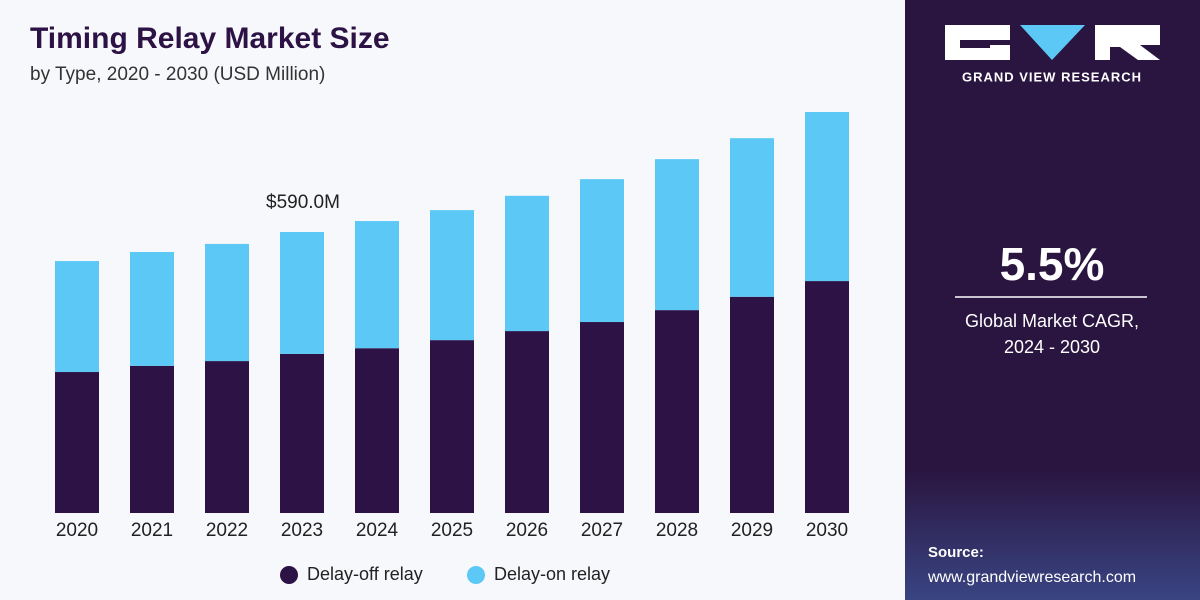 Image resolution: width=1200 pixels, height=600 pixels. What do you see at coordinates (827, 530) in the screenshot?
I see `x-tick-label: 2030` at bounding box center [827, 530].